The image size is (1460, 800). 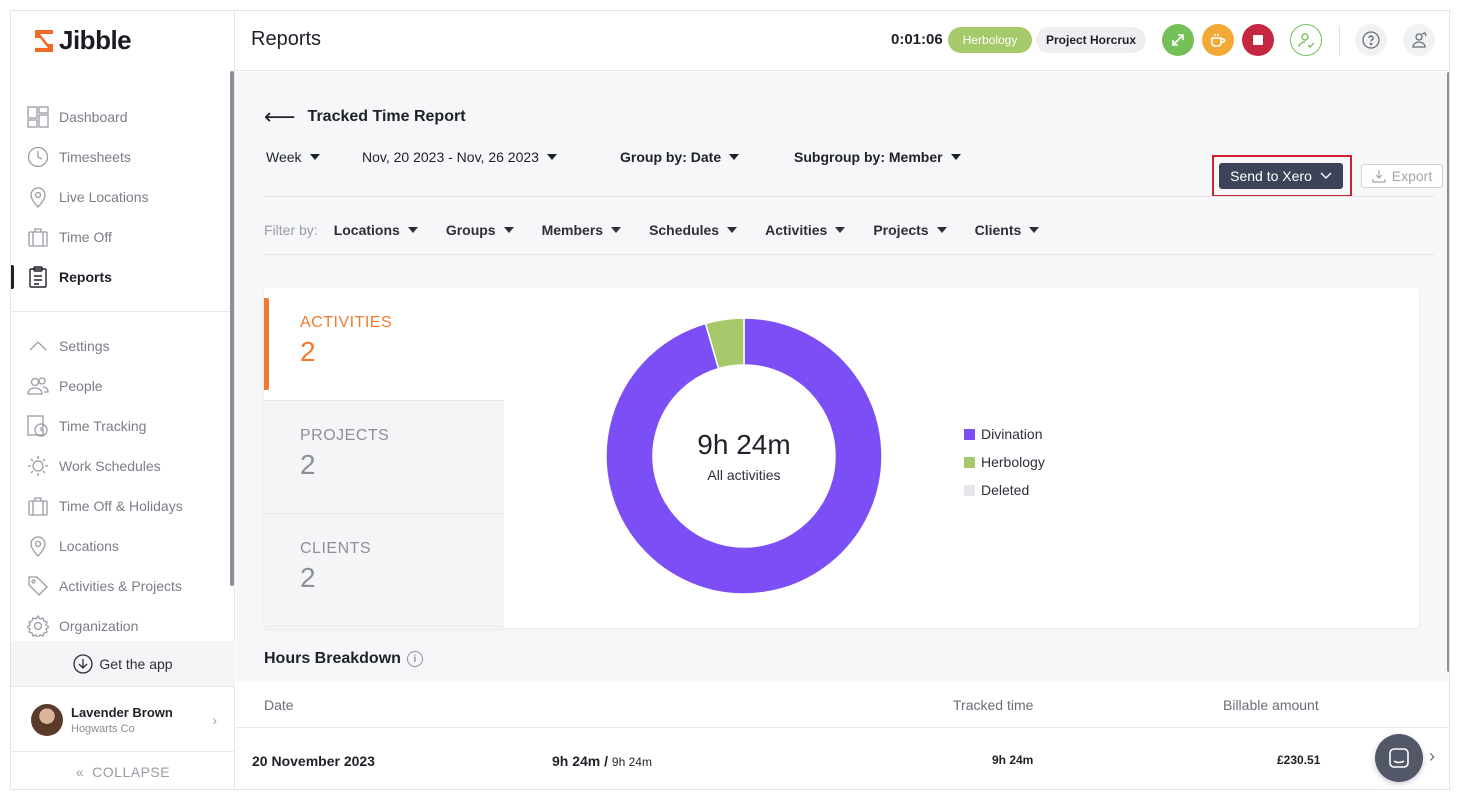 I want to click on sidebar-item-organization: Organization, so click(x=123, y=626).